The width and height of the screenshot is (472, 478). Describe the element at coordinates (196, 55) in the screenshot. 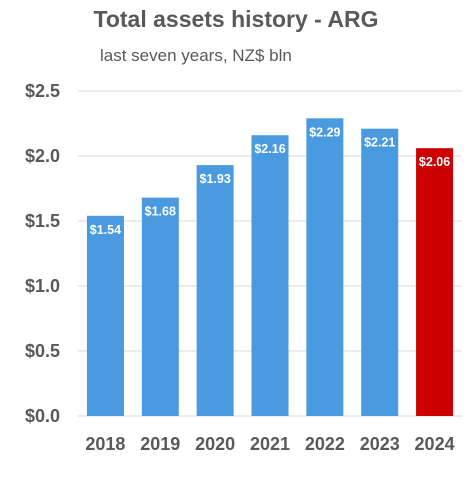

I see `chart-subtitle: last seven years, NZ$ bln` at that location.